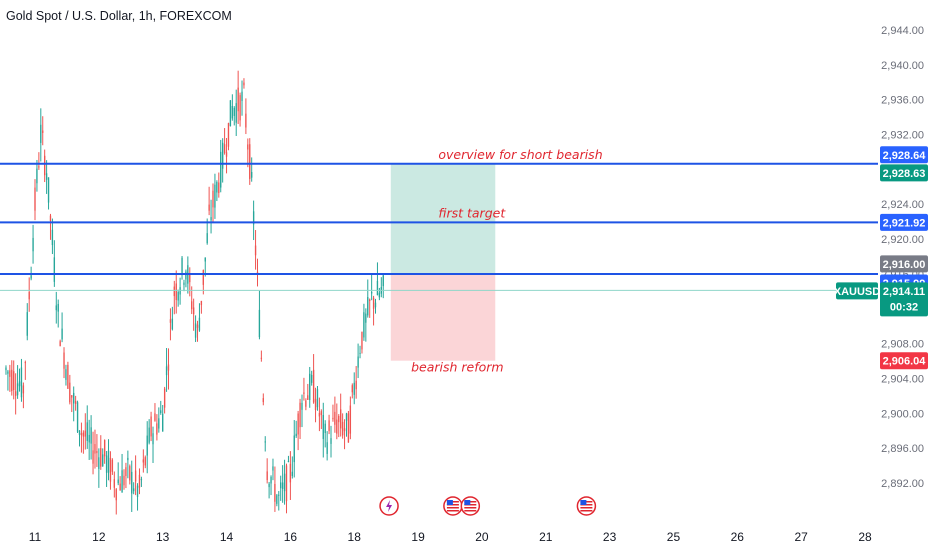 This screenshot has width=932, height=550. What do you see at coordinates (902, 379) in the screenshot?
I see `y-tick-label: 2,904.00` at bounding box center [902, 379].